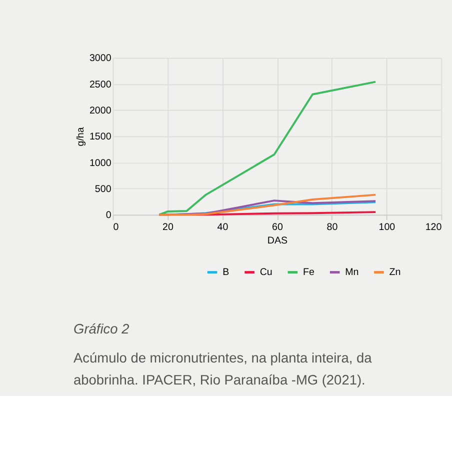 The height and width of the screenshot is (465, 452). What do you see at coordinates (277, 241) in the screenshot?
I see `x-axis-title: DAS` at bounding box center [277, 241].